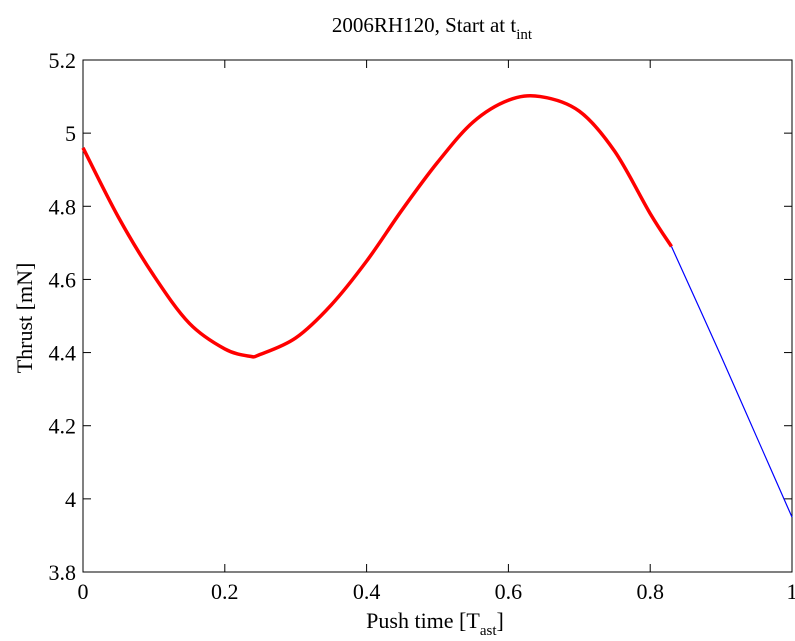 The width and height of the screenshot is (795, 641). Describe the element at coordinates (650, 591) in the screenshot. I see `x-tick-label: 0.8` at that location.